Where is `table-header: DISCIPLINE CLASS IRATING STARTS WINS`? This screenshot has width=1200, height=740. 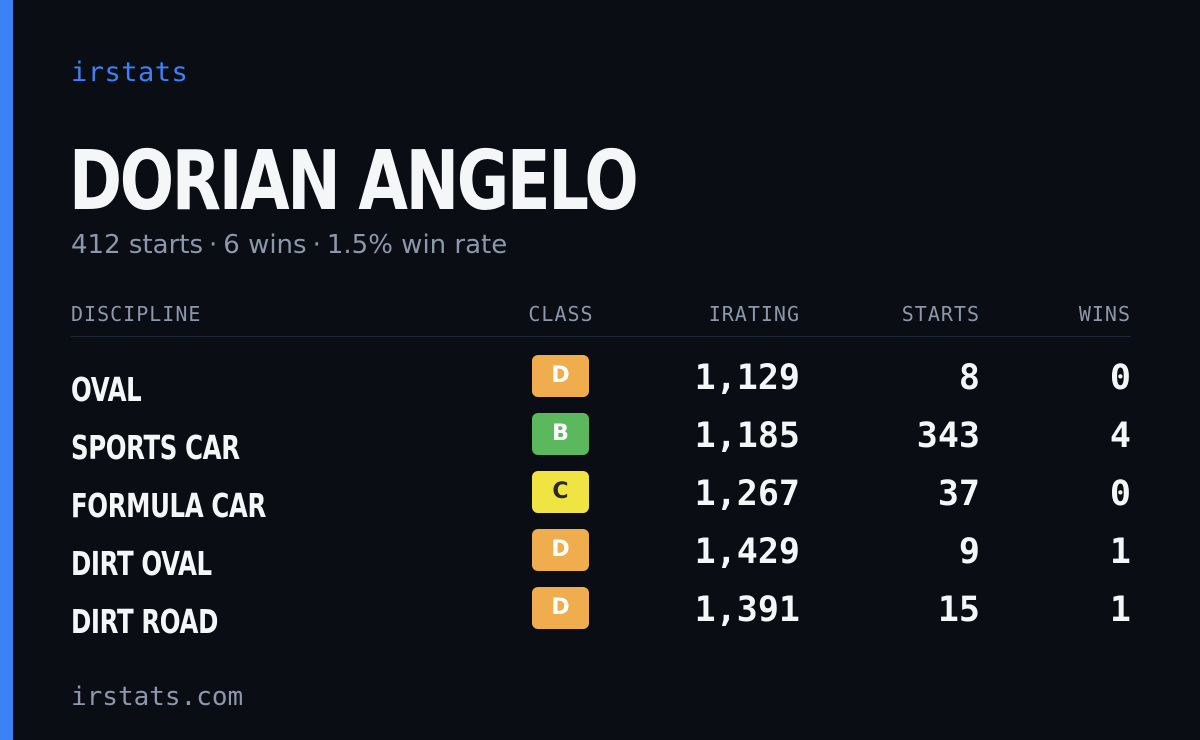
table-header: DISCIPLINE CLASS IRATING STARTS WINS is located at coordinates (601, 316).